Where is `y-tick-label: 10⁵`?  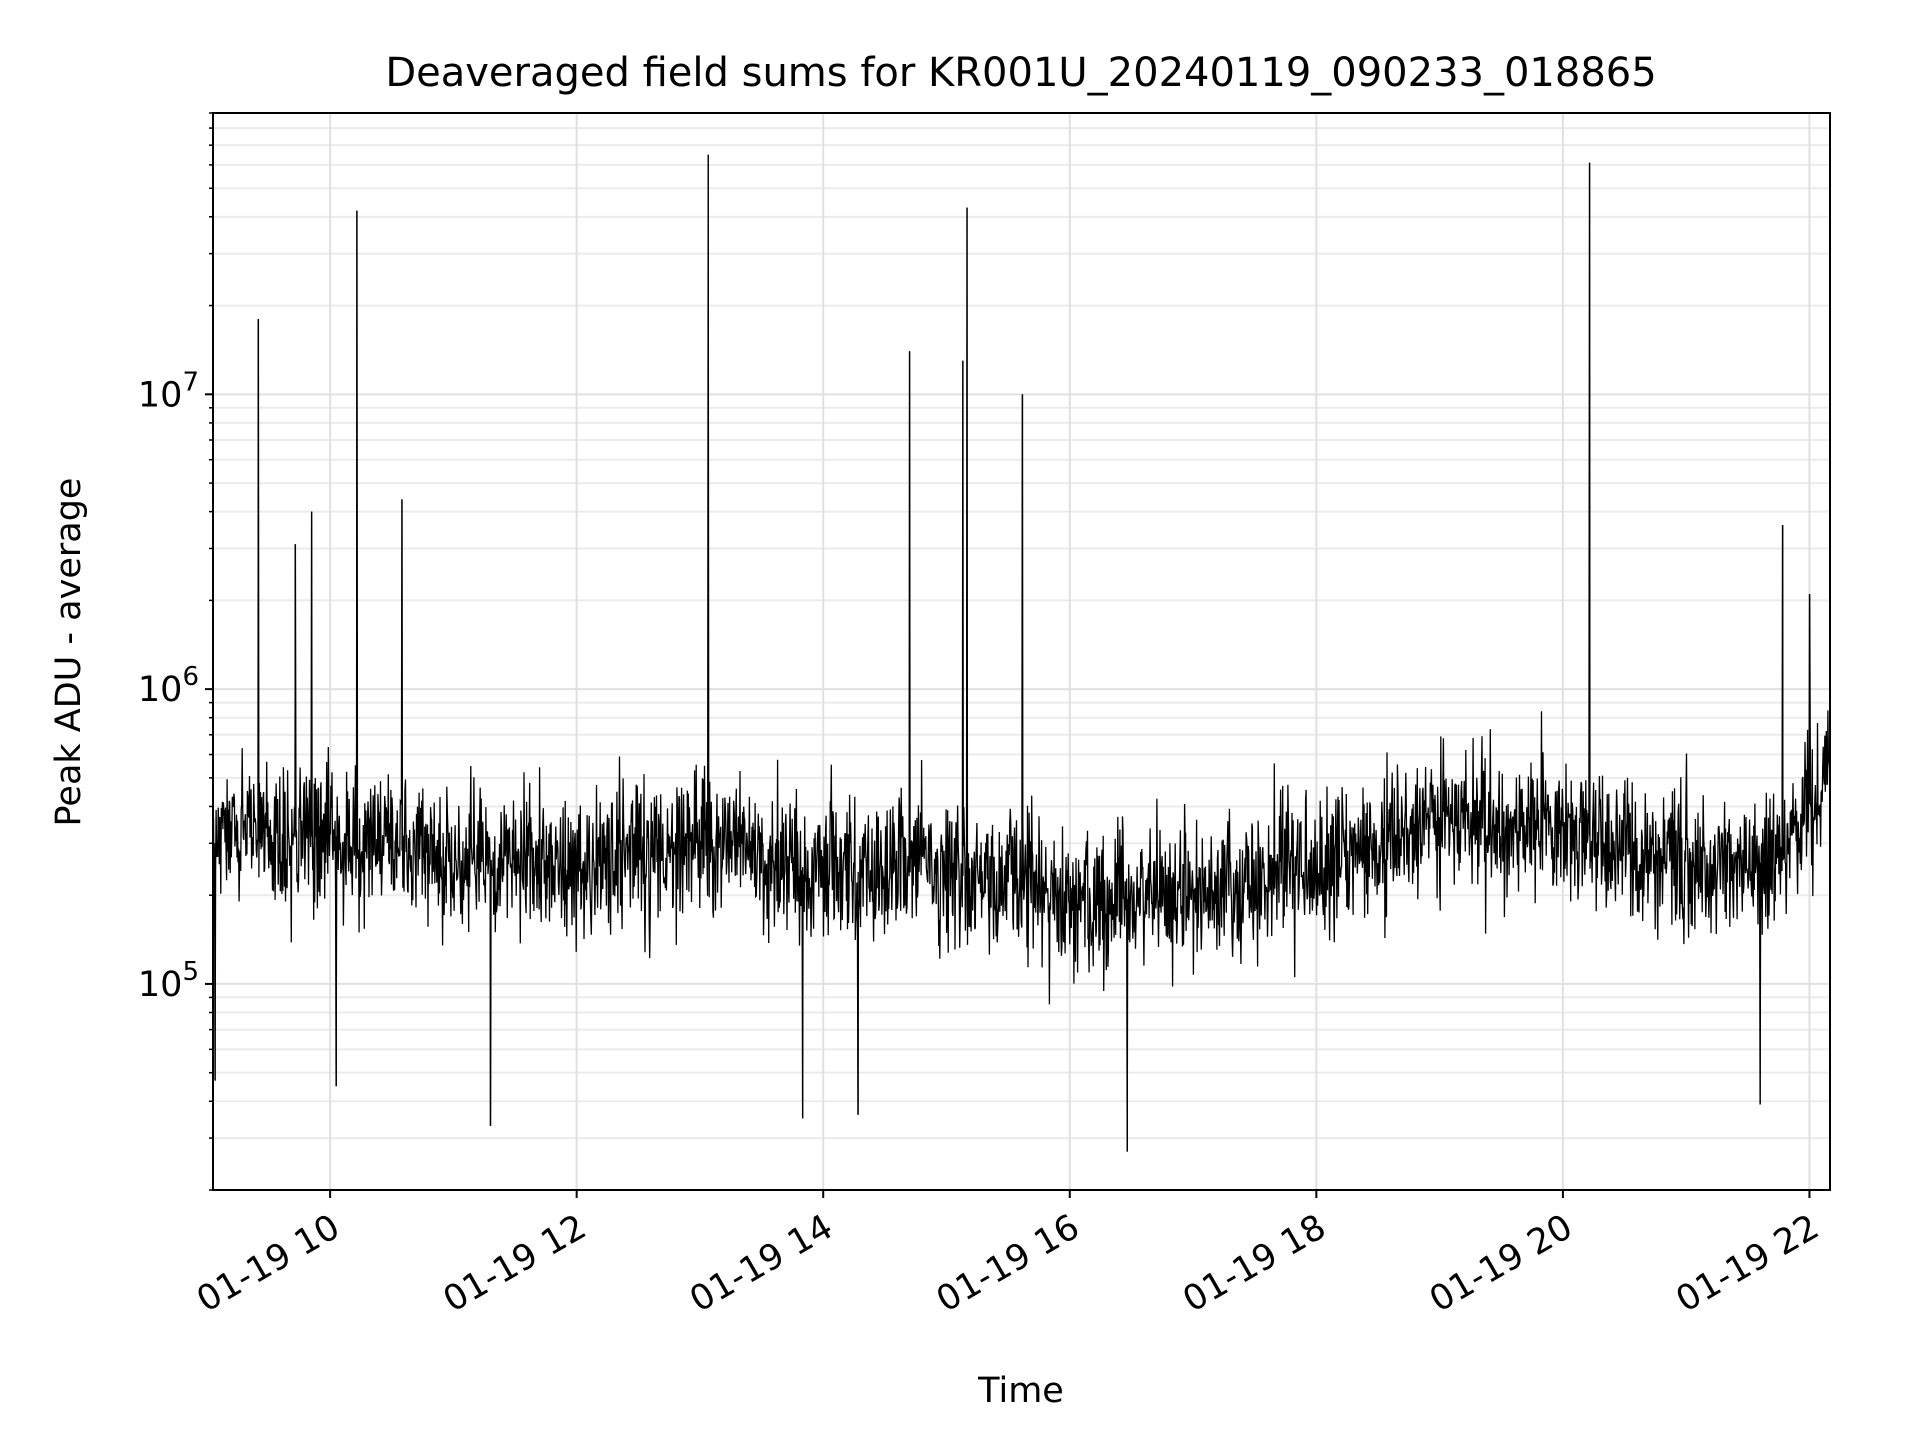
y-tick-label: 10⁵ is located at coordinates (168, 981).